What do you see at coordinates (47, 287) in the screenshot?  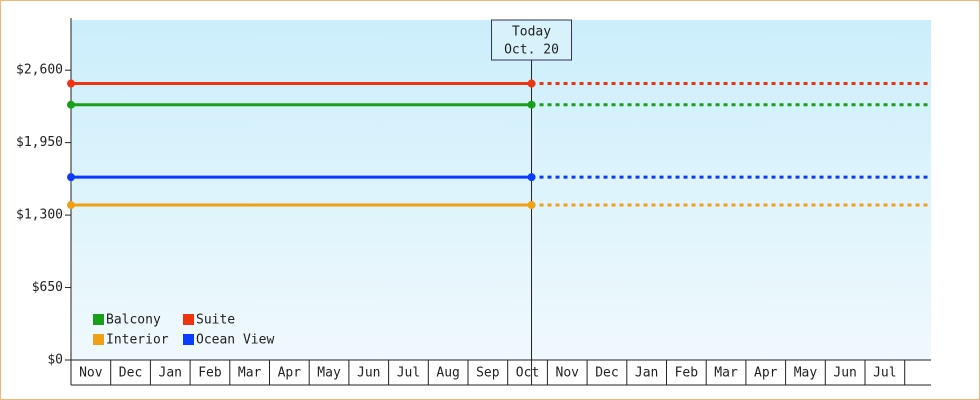 I see `y-tick-label: $650` at bounding box center [47, 287].